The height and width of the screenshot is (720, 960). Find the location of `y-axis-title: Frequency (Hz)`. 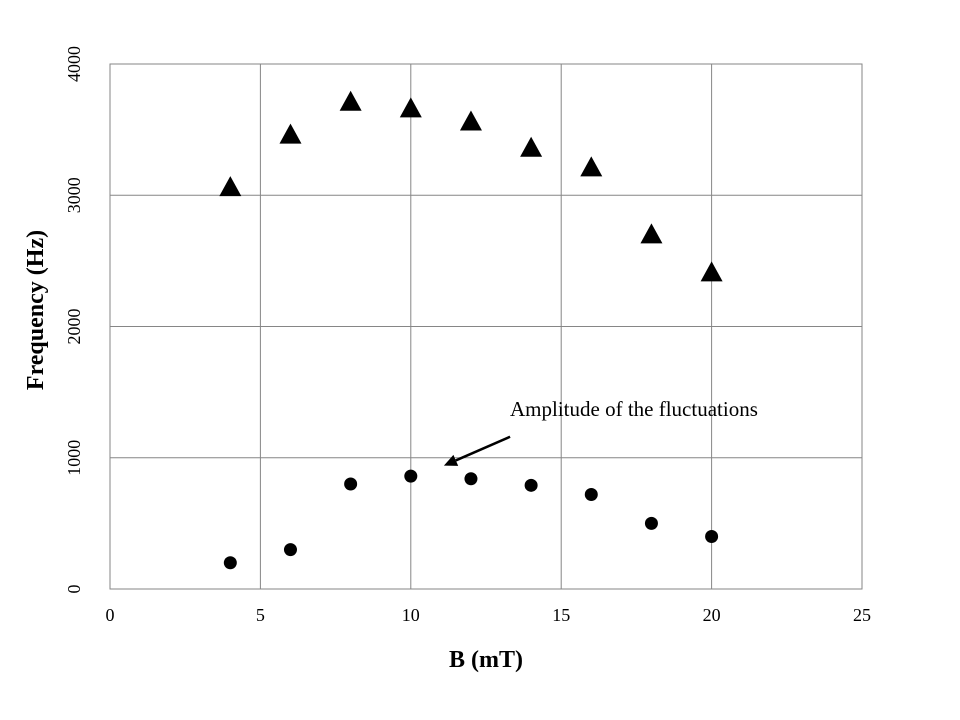

y-axis-title: Frequency (Hz) is located at coordinates (36, 310).